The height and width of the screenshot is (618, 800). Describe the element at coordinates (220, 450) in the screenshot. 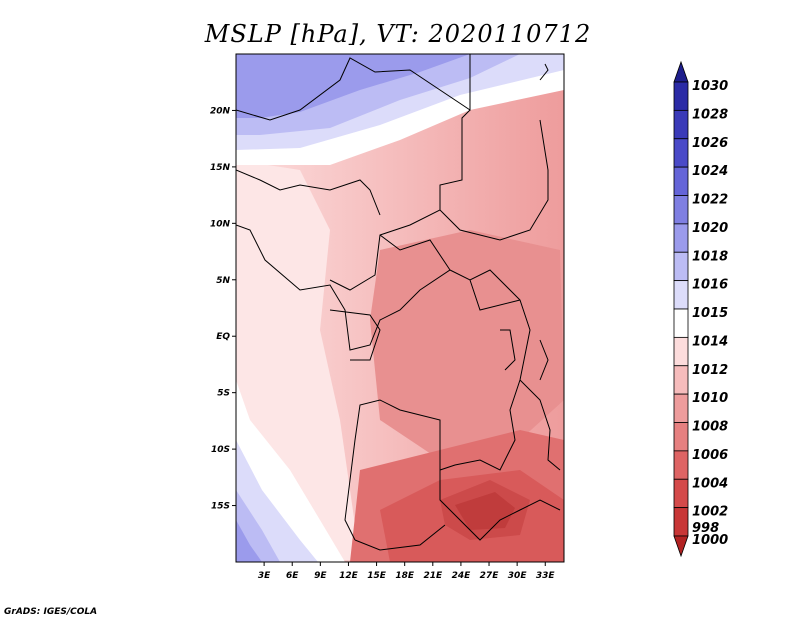

I see `lat-tick-label: 10S` at that location.